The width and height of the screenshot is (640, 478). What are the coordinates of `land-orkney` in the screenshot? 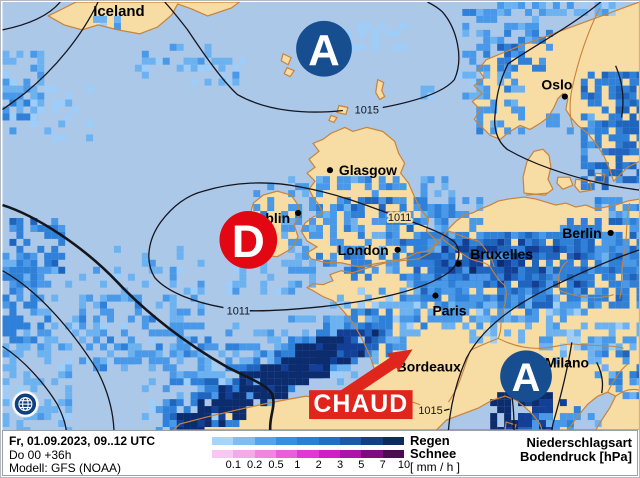 It's located at (338, 114).